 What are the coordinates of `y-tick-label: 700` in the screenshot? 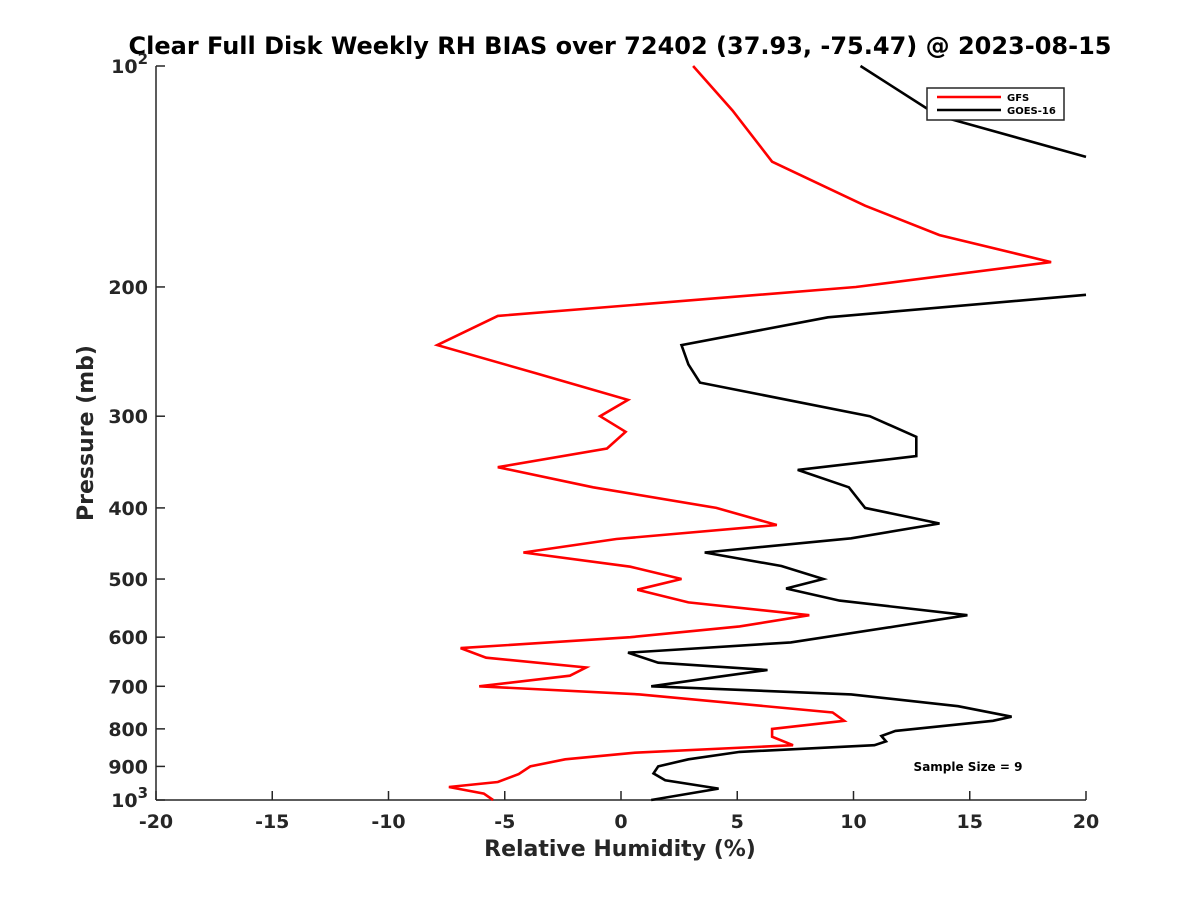 It's located at (128, 687).